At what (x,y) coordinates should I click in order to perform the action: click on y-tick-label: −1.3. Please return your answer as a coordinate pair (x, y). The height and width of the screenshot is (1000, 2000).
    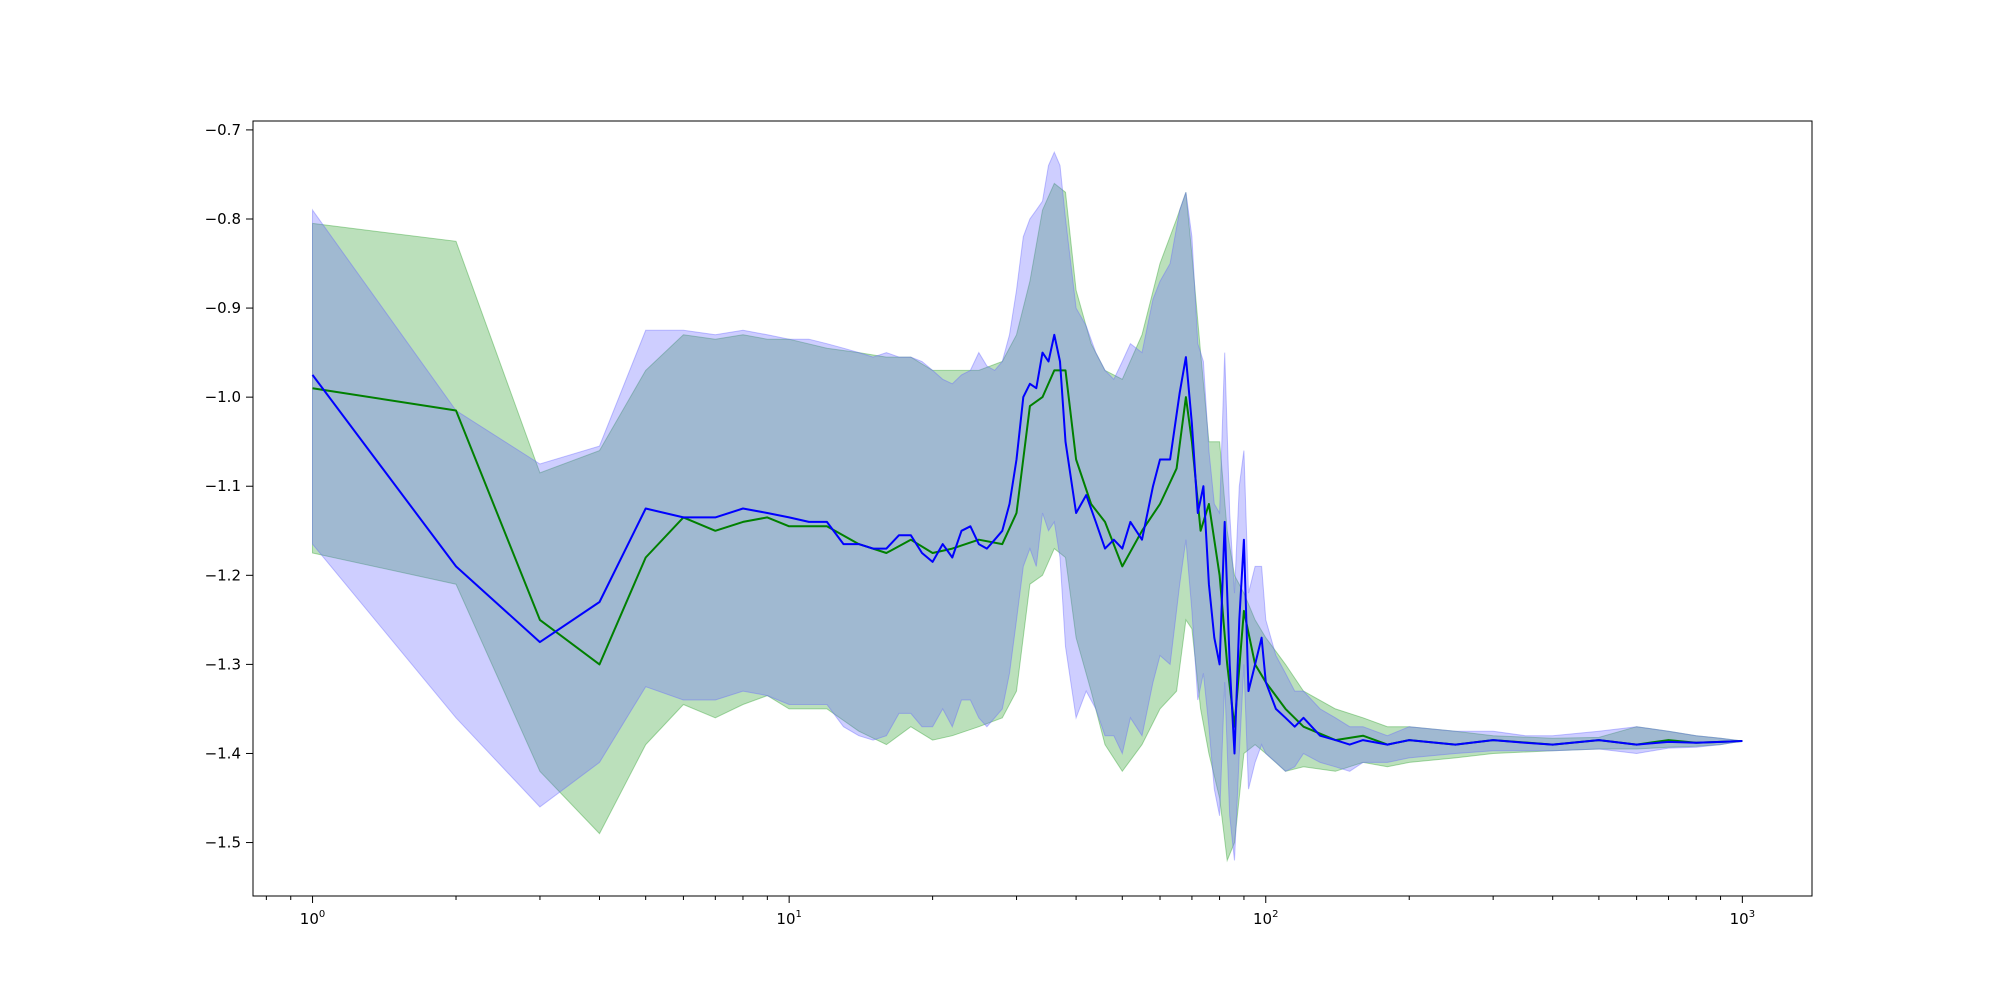
    Looking at the image, I should click on (223, 664).